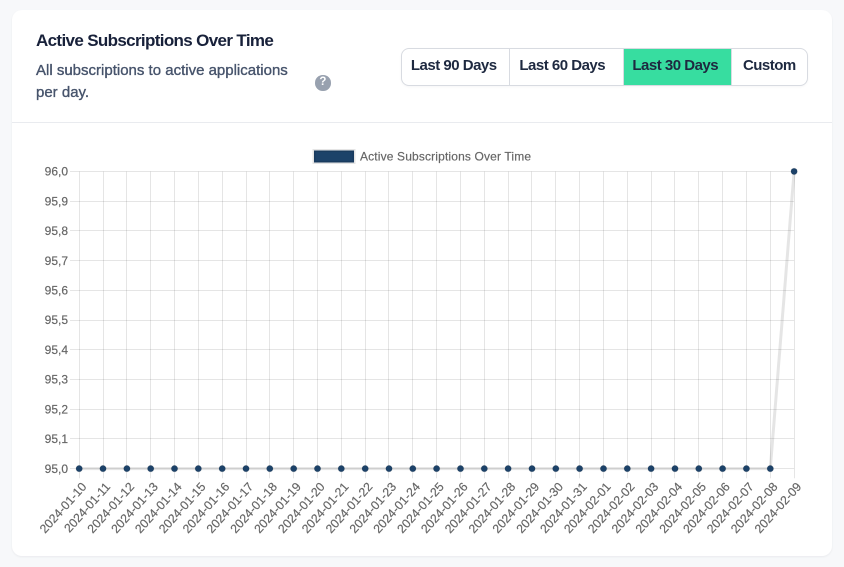 The height and width of the screenshot is (567, 844). Describe the element at coordinates (57, 172) in the screenshot. I see `svg-text: 96,0` at that location.